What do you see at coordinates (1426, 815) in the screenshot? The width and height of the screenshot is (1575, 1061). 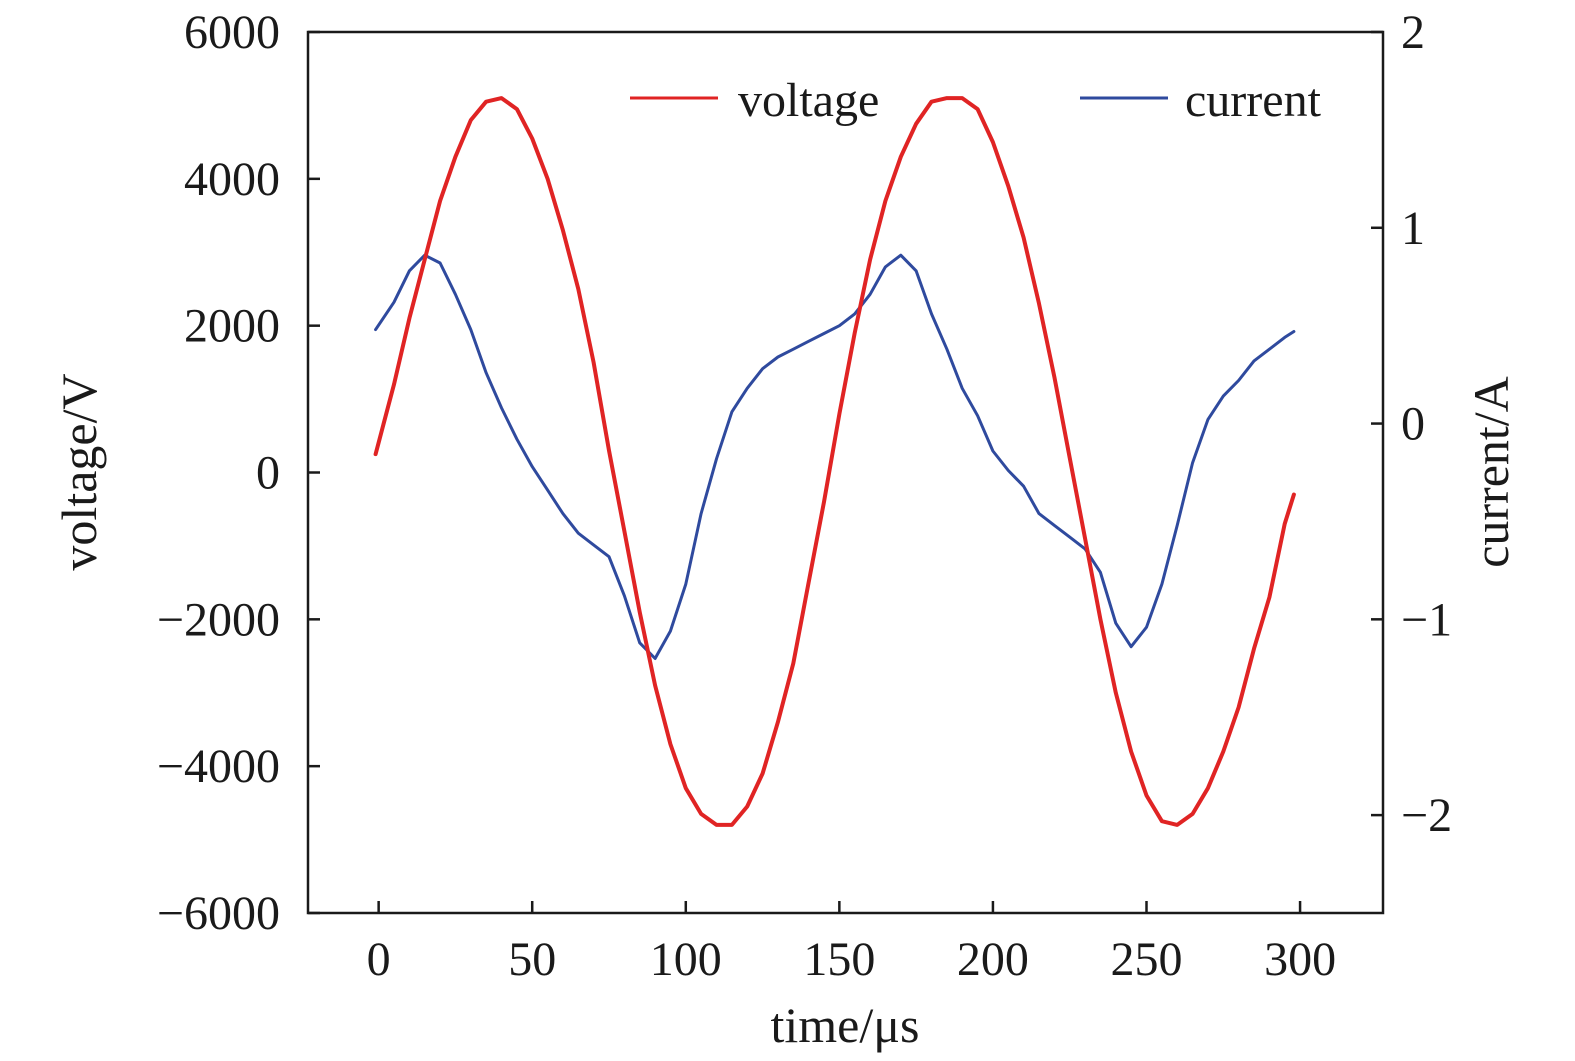 I see `y2-tick-label: −2` at bounding box center [1426, 815].